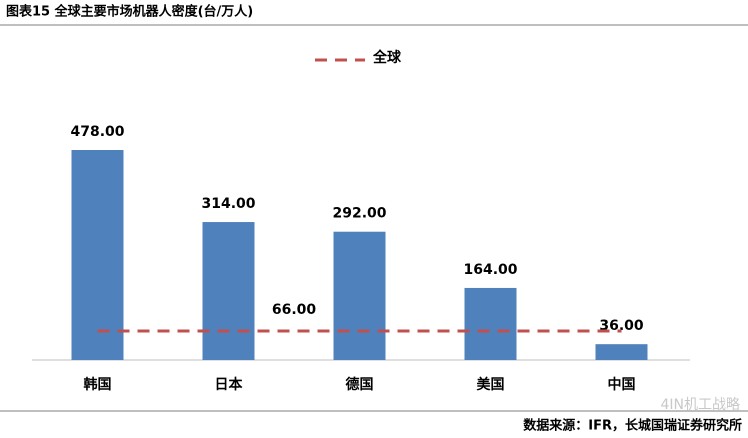 The width and height of the screenshot is (748, 438). What do you see at coordinates (228, 204) in the screenshot?
I see `value-label: 314.00` at bounding box center [228, 204].